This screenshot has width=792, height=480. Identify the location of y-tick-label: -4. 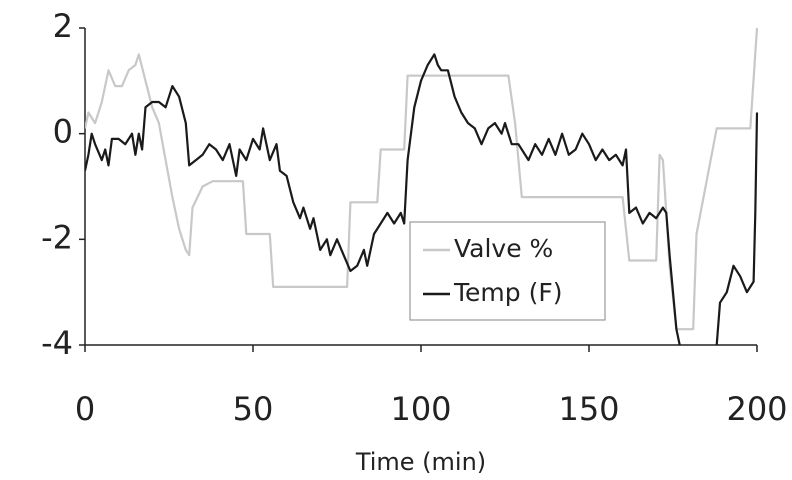
(57, 343).